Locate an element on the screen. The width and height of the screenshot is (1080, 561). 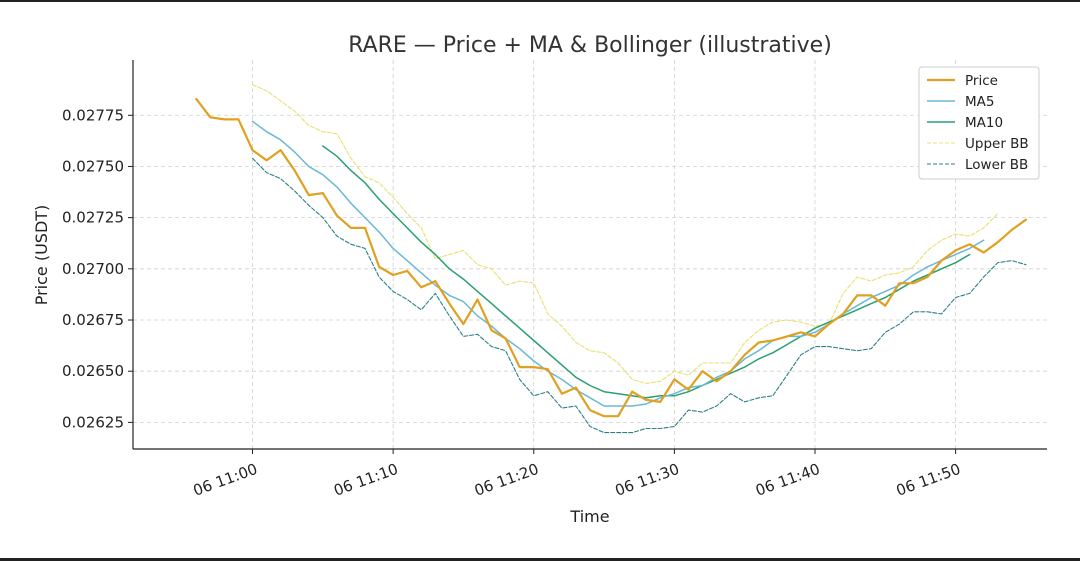
y-tick-label: 0.02700 is located at coordinates (93, 269).